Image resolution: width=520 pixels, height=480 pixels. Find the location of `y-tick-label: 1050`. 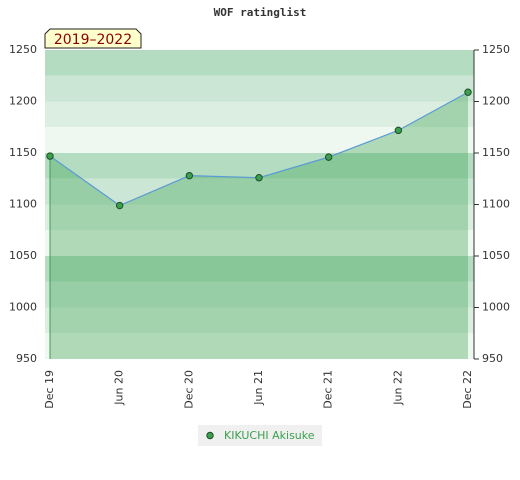

y-tick-label: 1050 is located at coordinates (23, 255).